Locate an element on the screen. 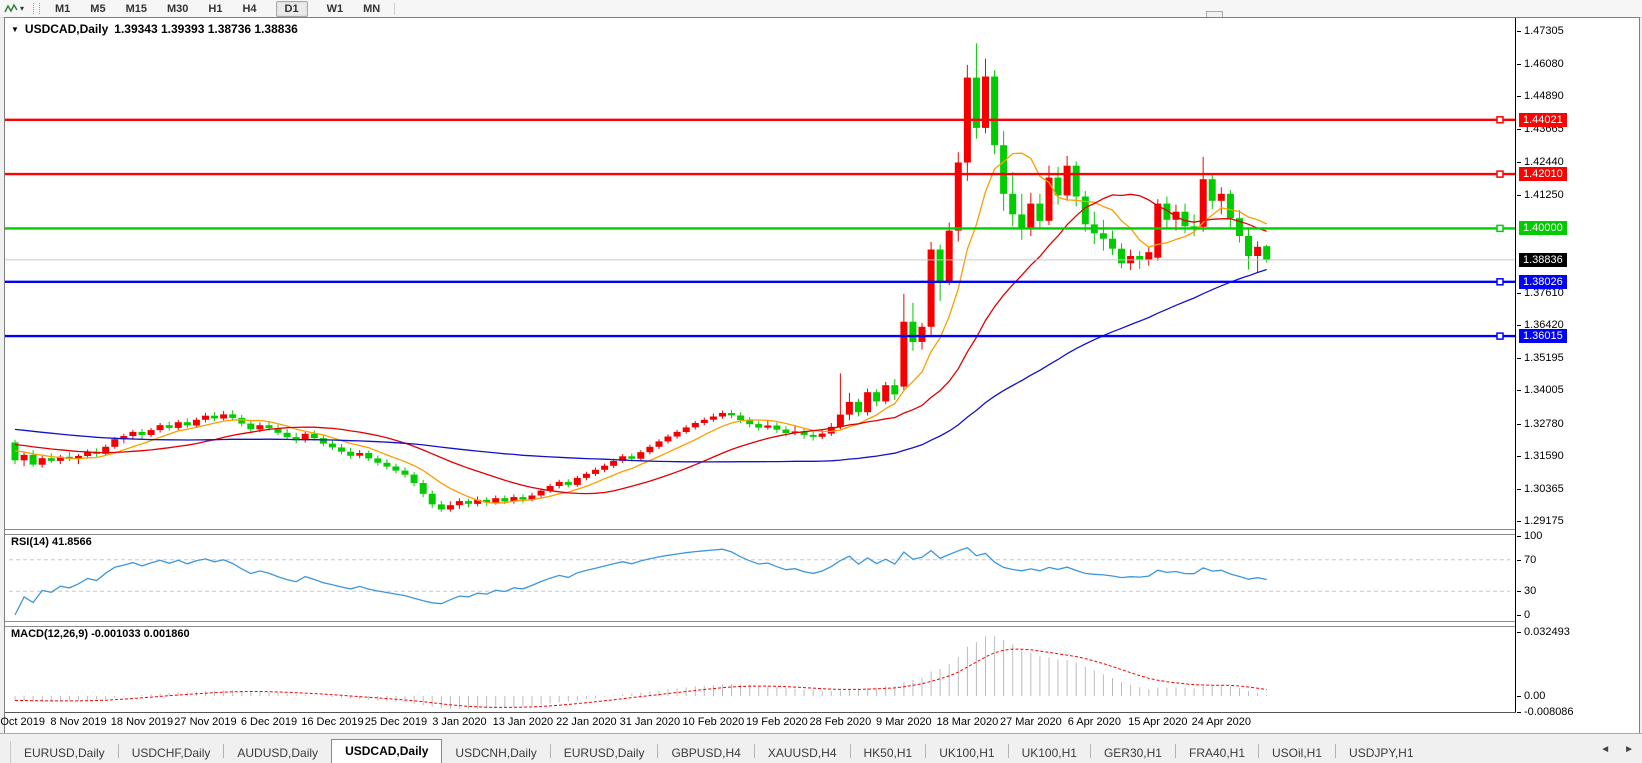  date-tick: 15 Apr 2020 is located at coordinates (1158, 722).